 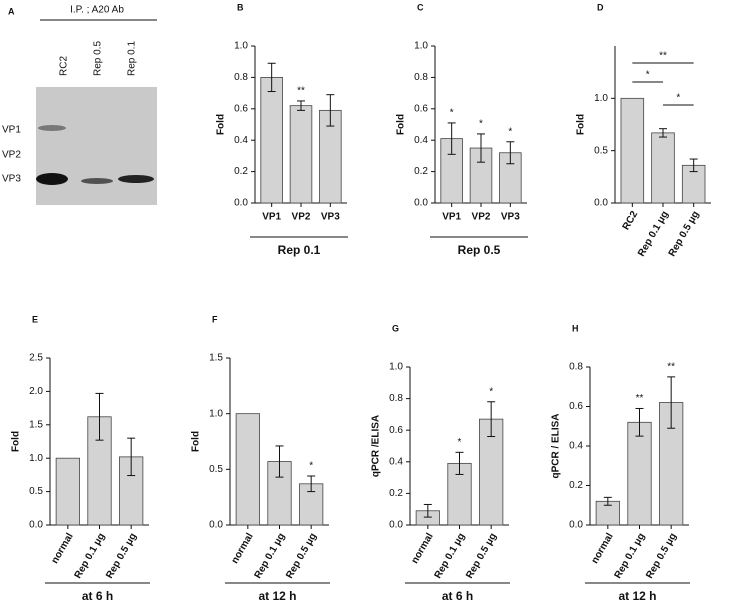 What do you see at coordinates (96, 146) in the screenshot?
I see `blot-image` at bounding box center [96, 146].